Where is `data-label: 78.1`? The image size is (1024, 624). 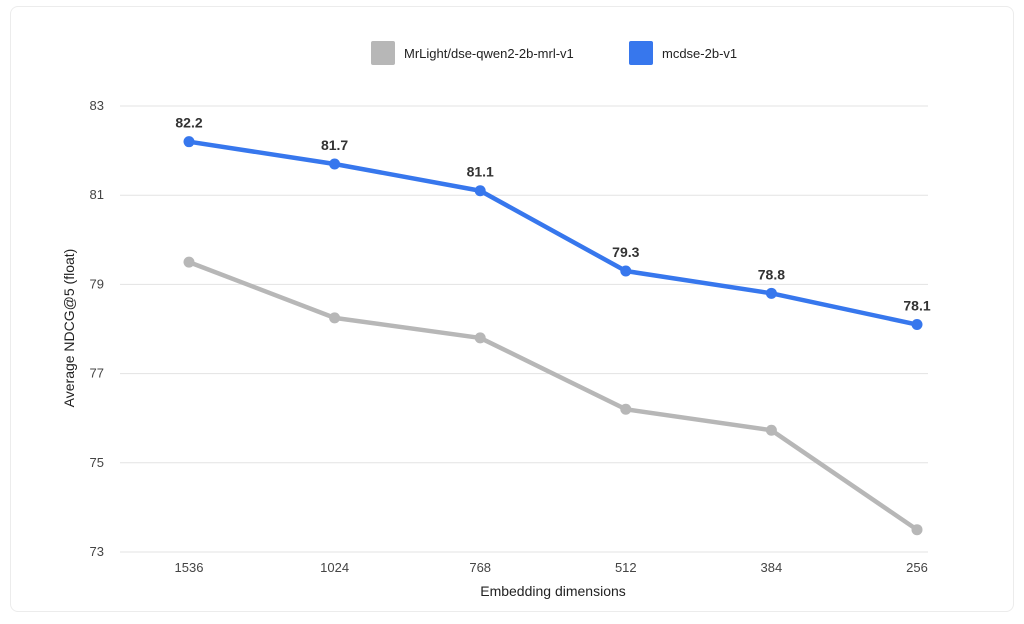 data-label: 78.1 is located at coordinates (916, 306).